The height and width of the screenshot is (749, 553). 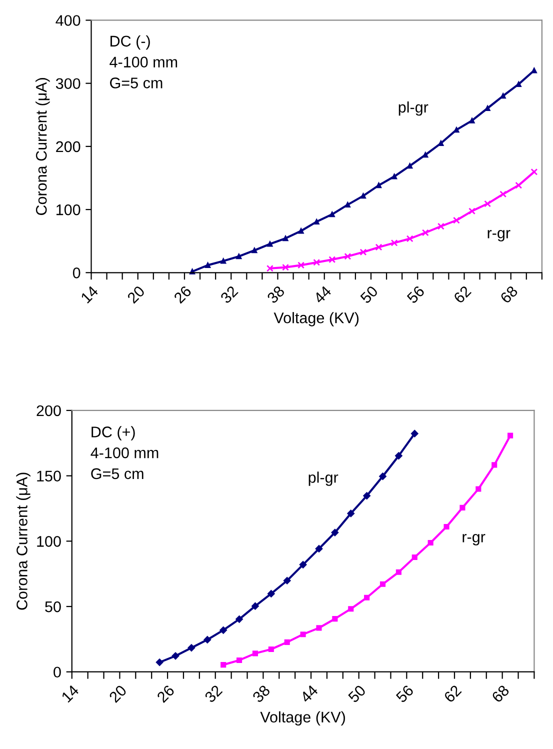 What do you see at coordinates (68, 84) in the screenshot?
I see `y-tick-label: 300` at bounding box center [68, 84].